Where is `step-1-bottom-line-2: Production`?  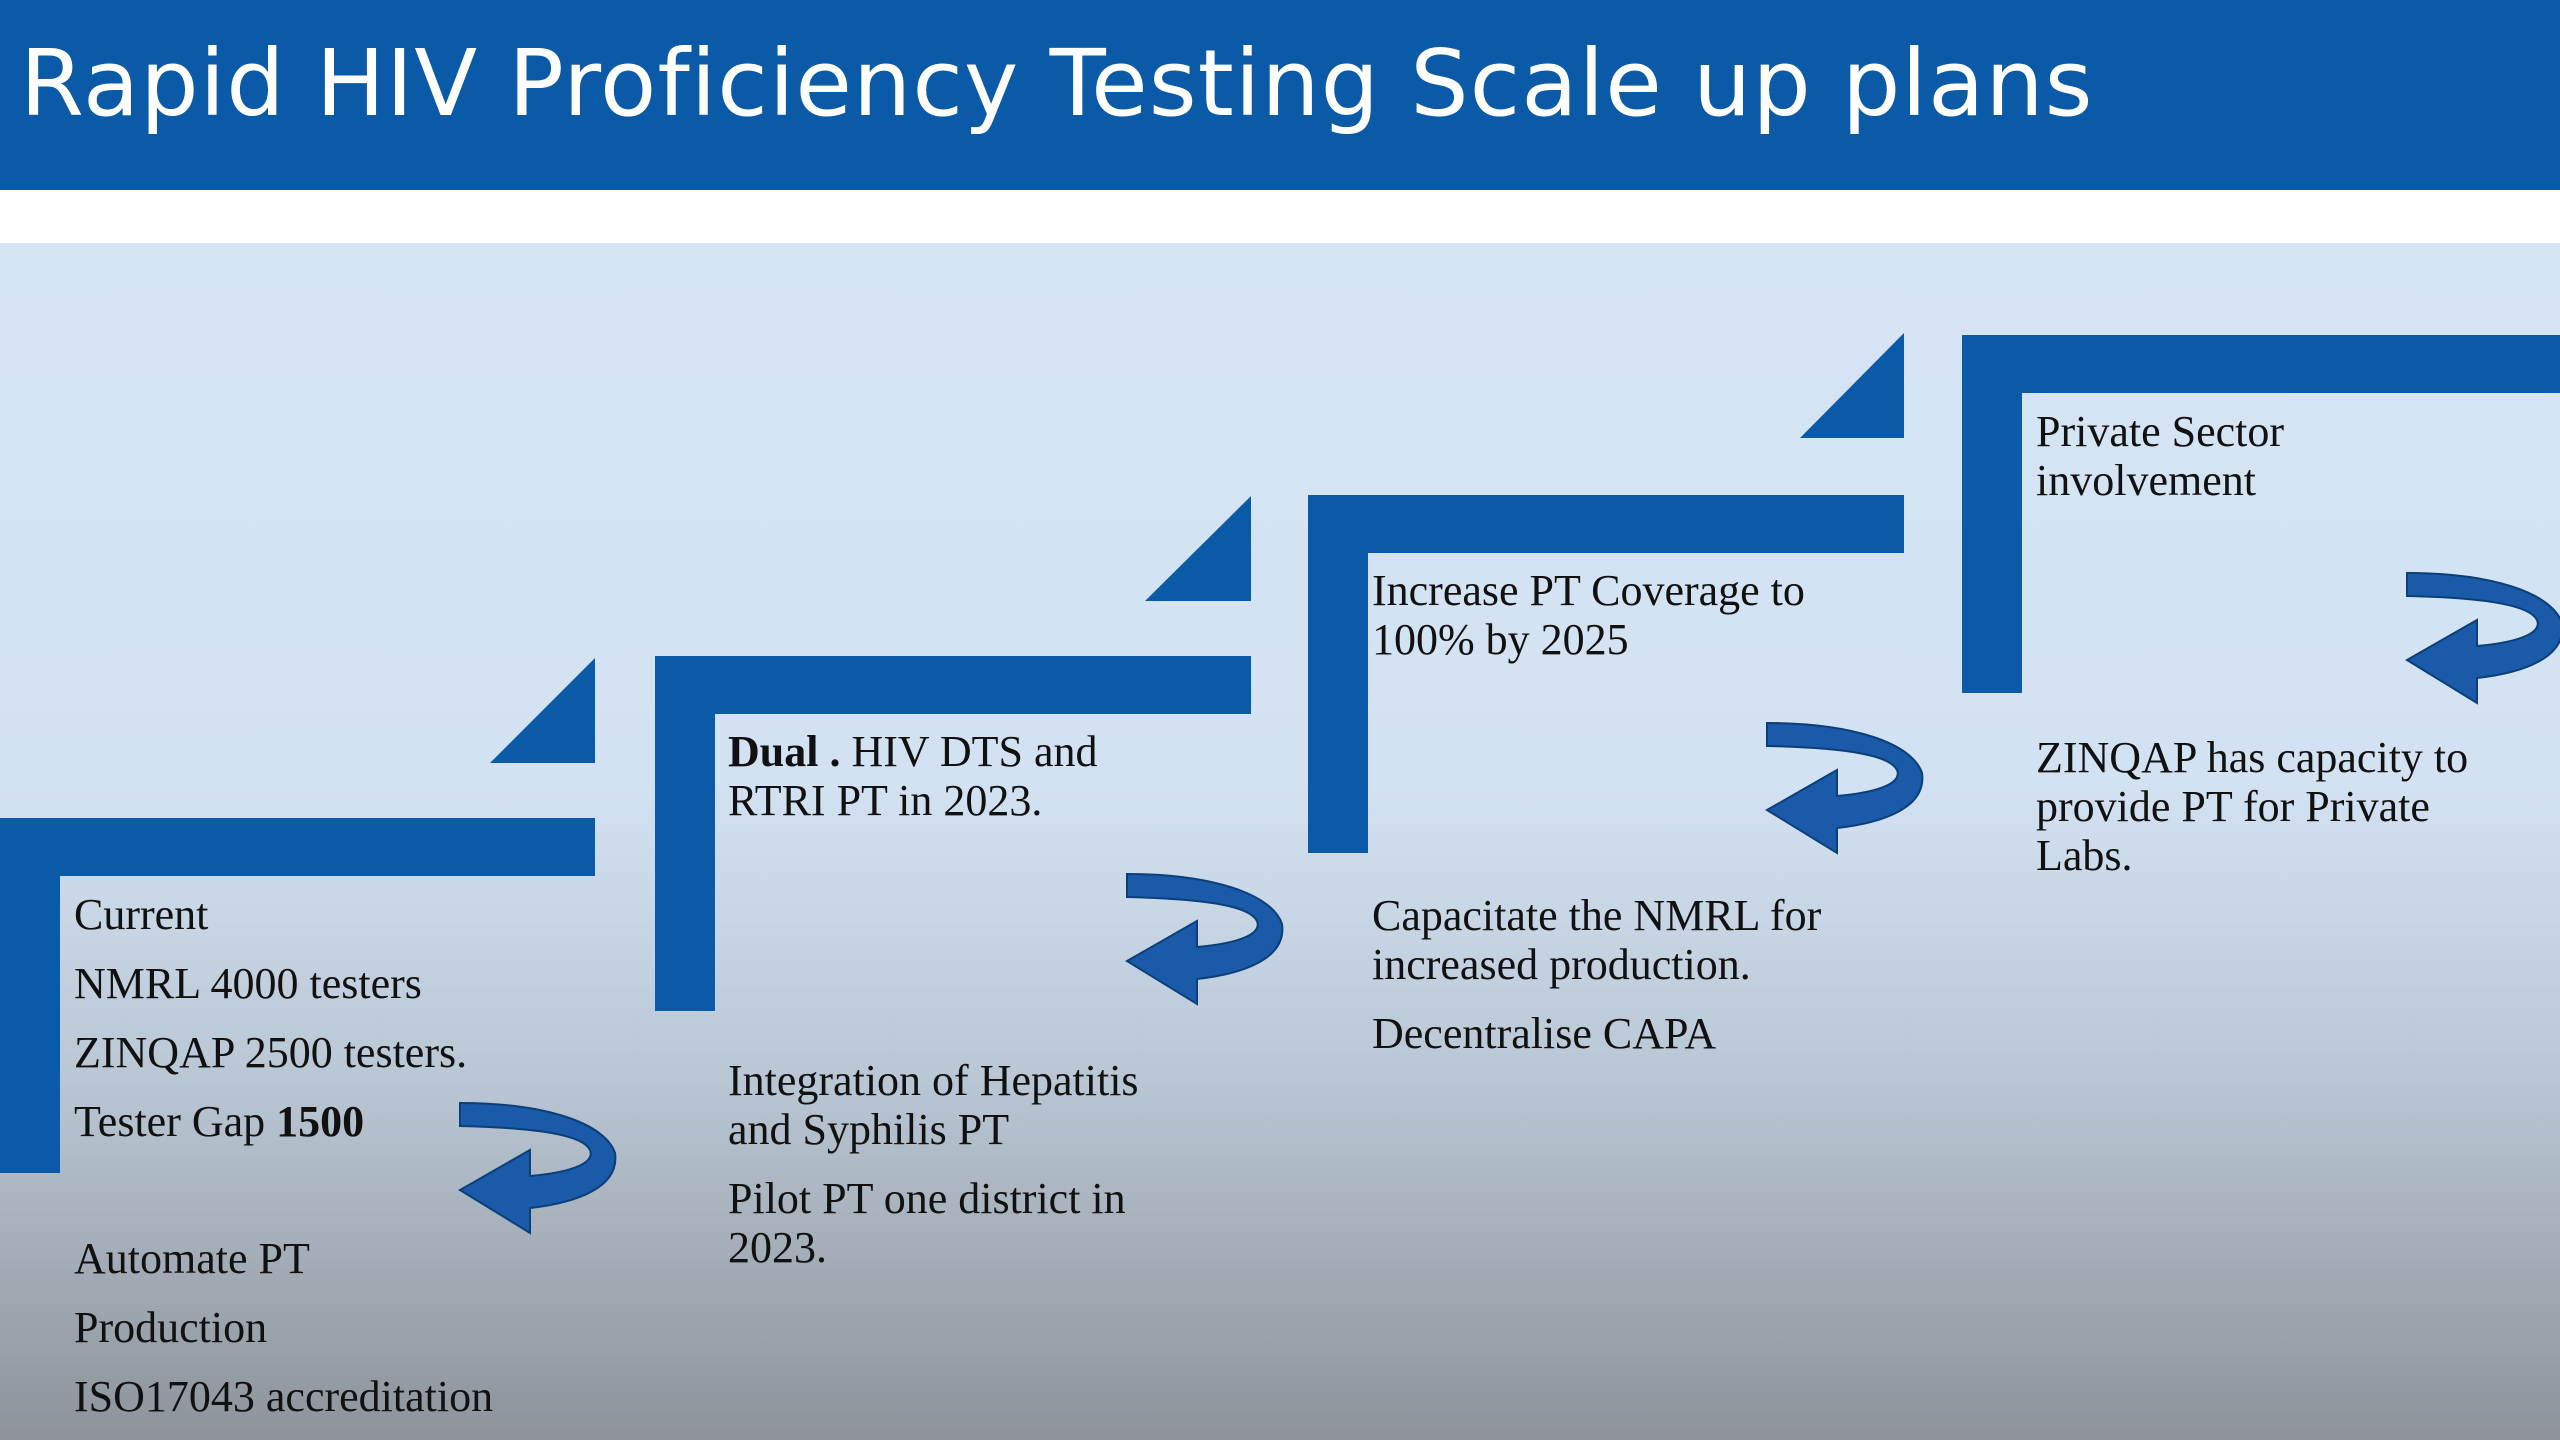 step-1-bottom-line-2: Production is located at coordinates (171, 1327).